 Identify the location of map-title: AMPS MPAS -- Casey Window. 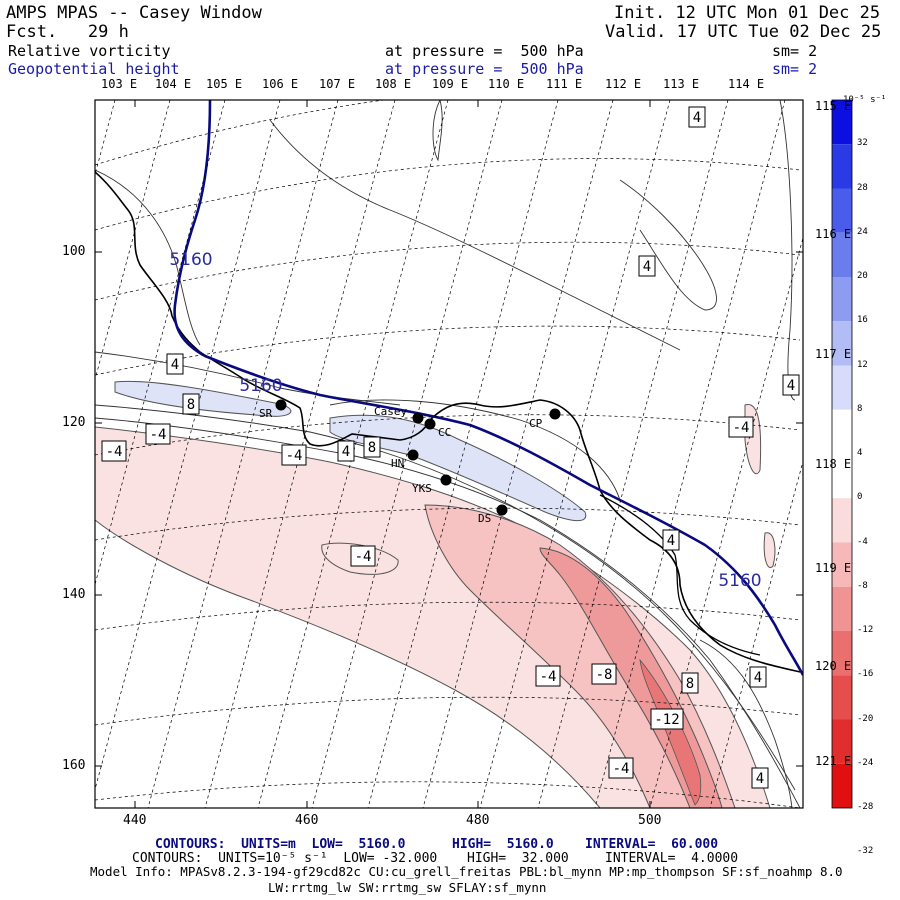
(134, 13).